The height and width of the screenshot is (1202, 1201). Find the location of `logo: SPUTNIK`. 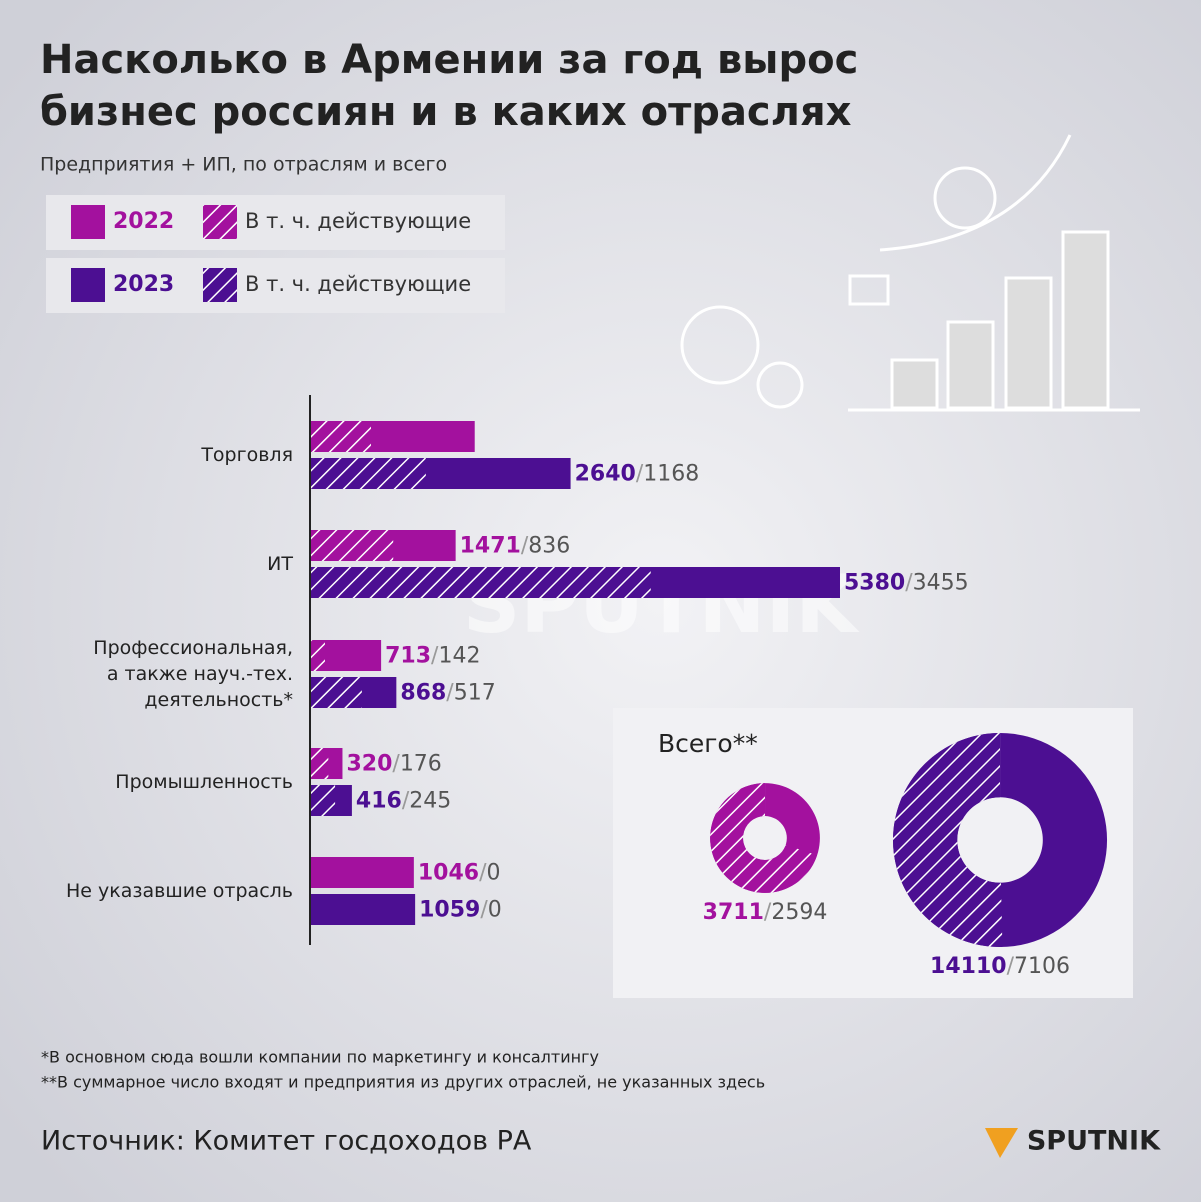

logo: SPUTNIK is located at coordinates (1094, 1141).